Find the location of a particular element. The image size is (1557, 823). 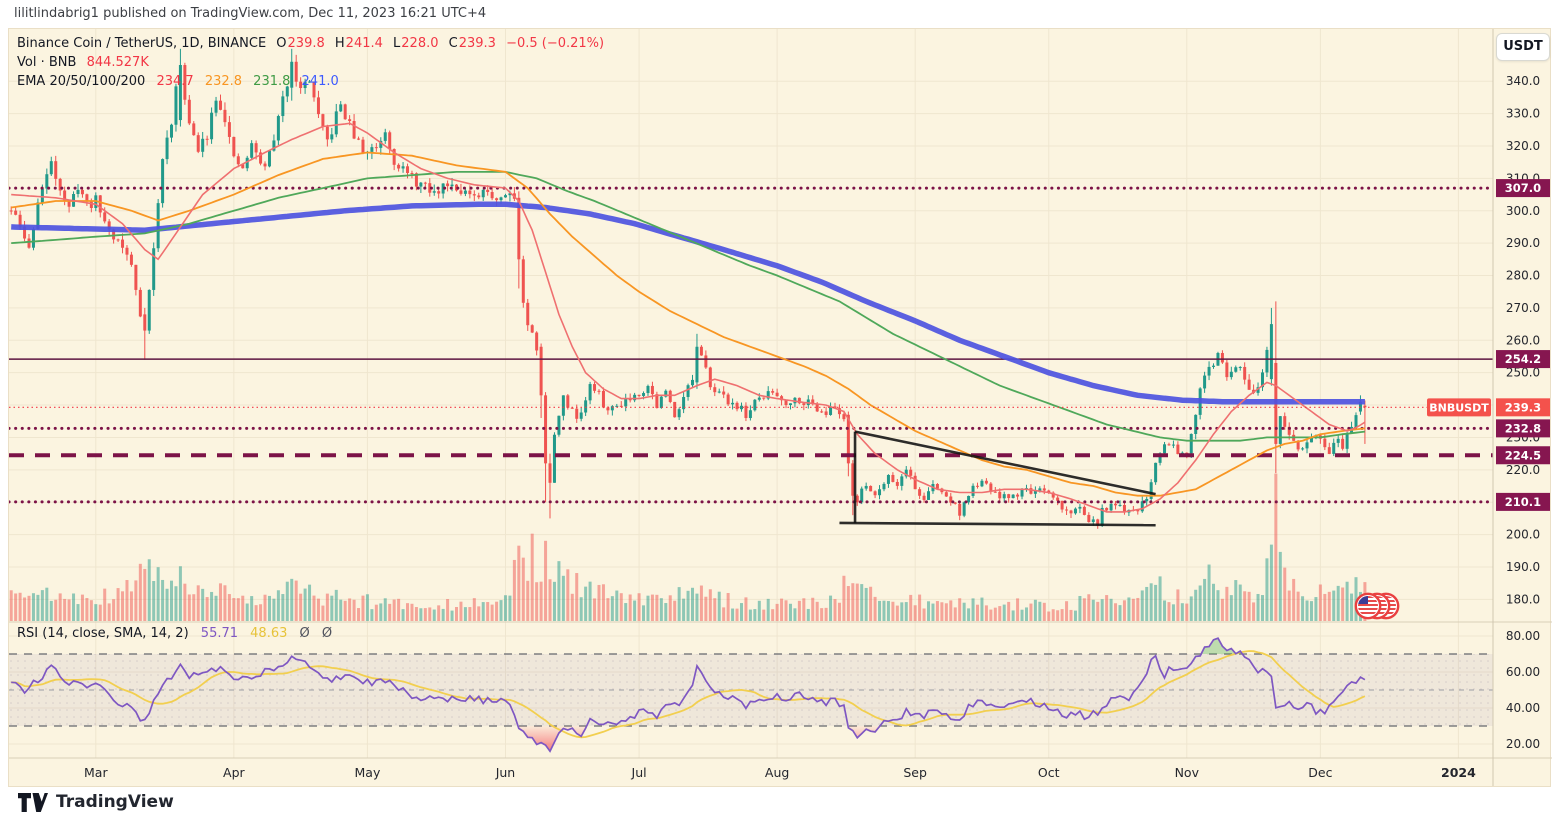

svg-text: 210.1 is located at coordinates (1523, 502).